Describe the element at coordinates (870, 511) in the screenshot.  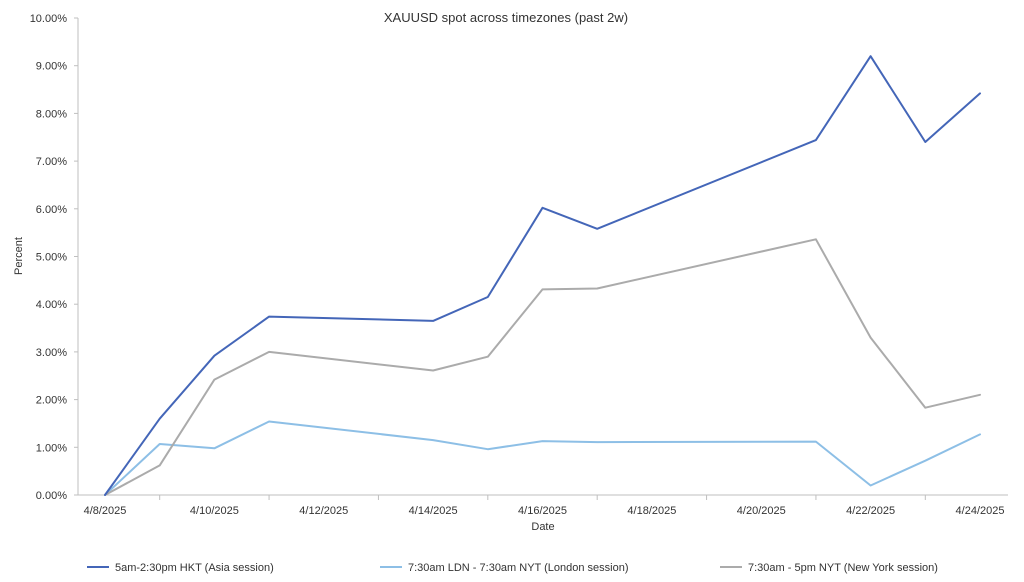
I see `x-tick-label: 4/22/2025` at that location.